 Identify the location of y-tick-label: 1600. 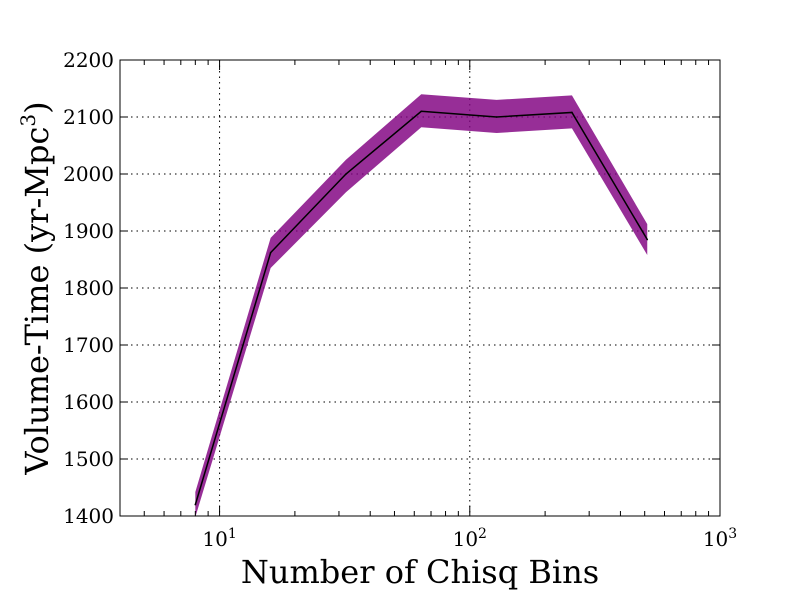
(88, 402).